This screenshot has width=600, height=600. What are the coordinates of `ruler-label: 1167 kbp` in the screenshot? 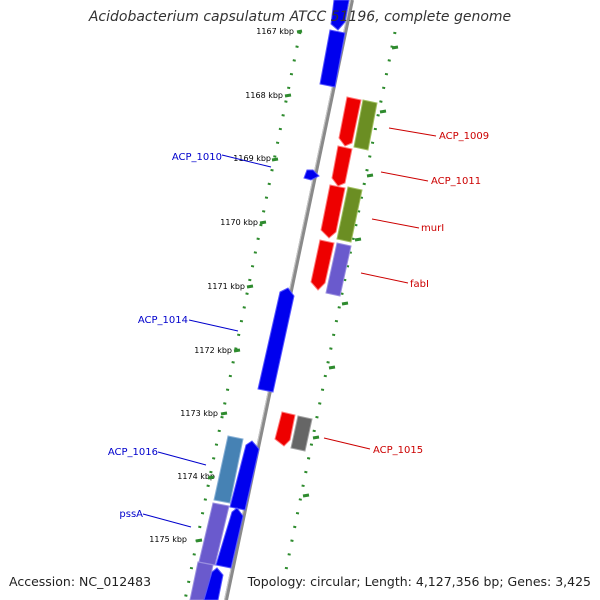 It's located at (275, 31).